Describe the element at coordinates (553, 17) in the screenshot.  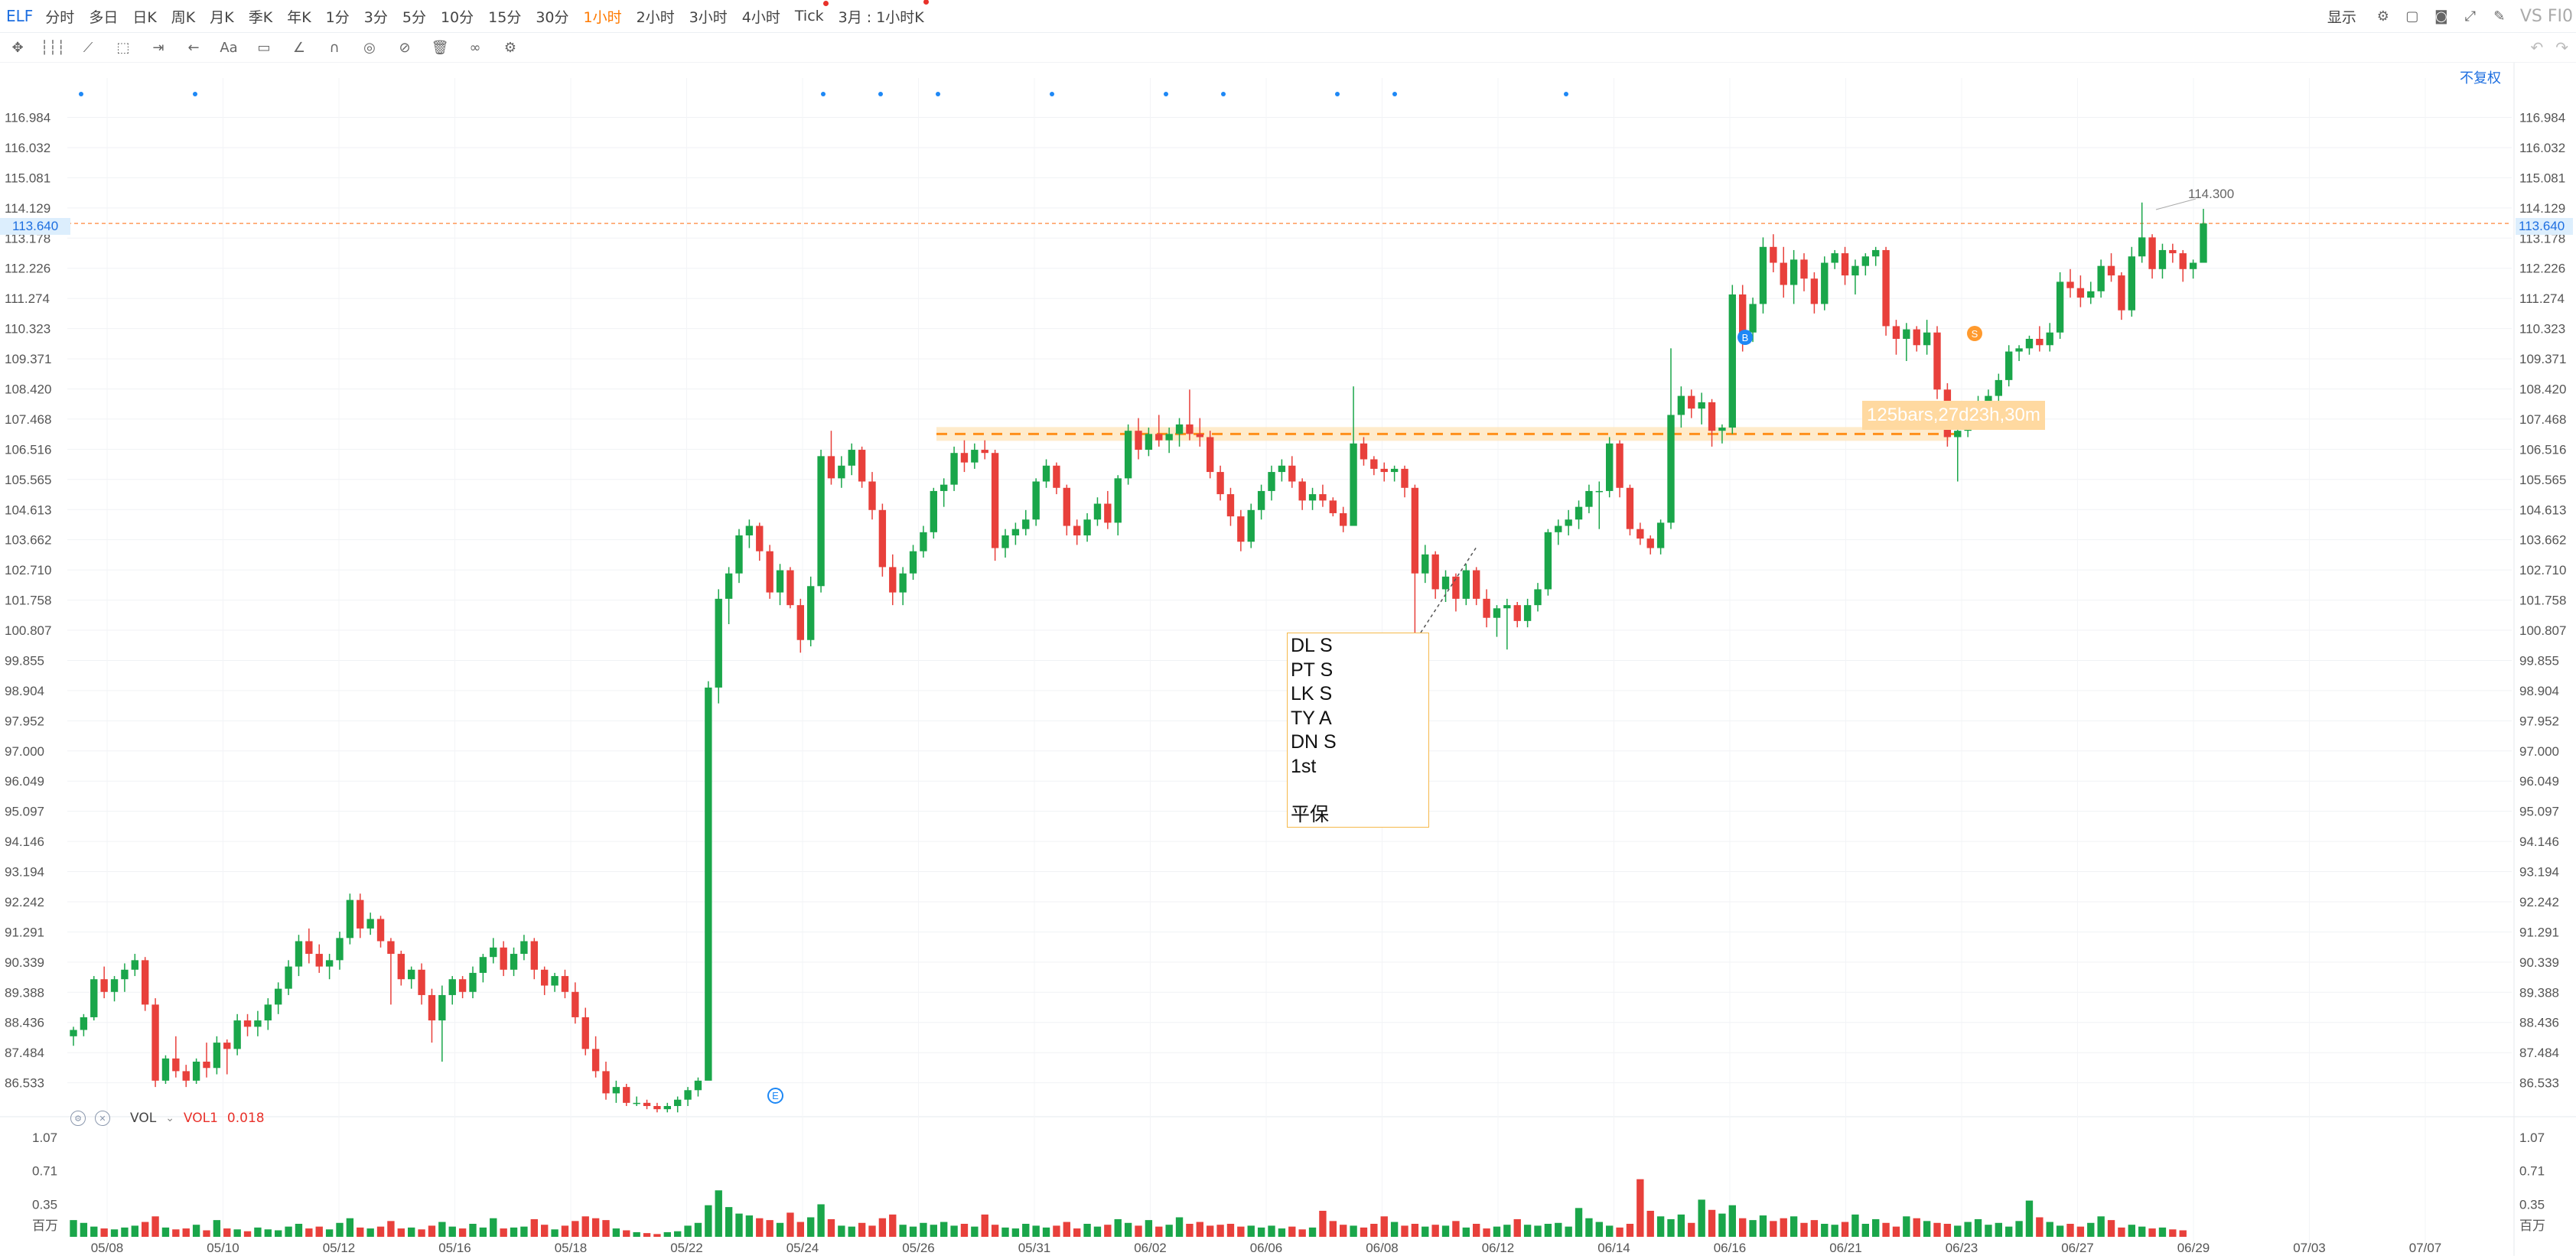
I see `period-tab: 30分` at that location.